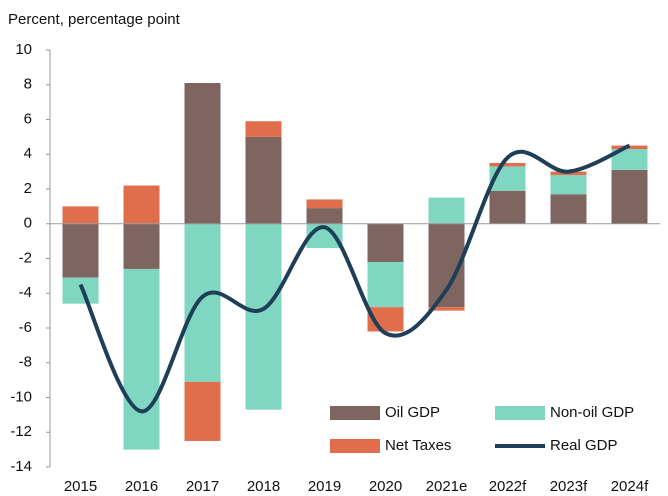  I want to click on y-tick-label: -12, so click(21, 431).